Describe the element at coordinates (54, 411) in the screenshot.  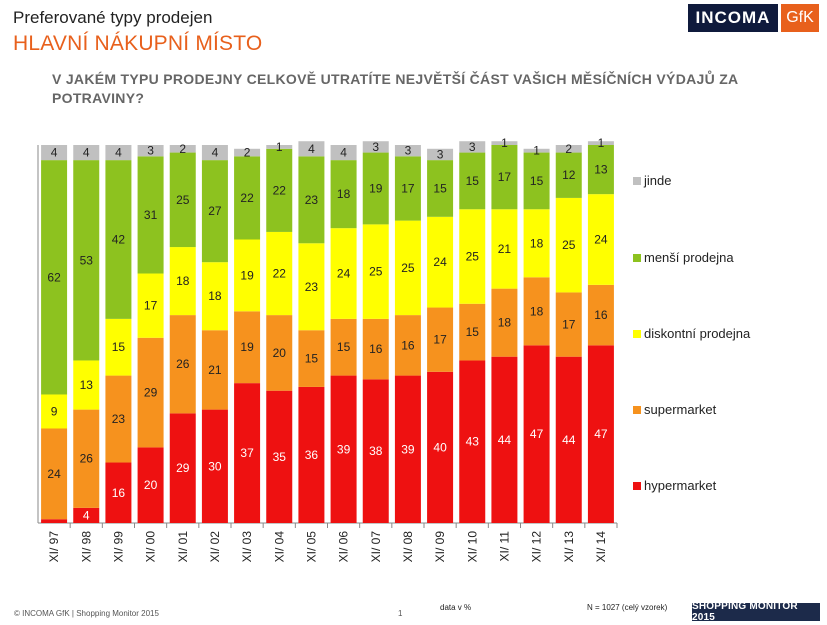
I see `data-label: 9` at that location.